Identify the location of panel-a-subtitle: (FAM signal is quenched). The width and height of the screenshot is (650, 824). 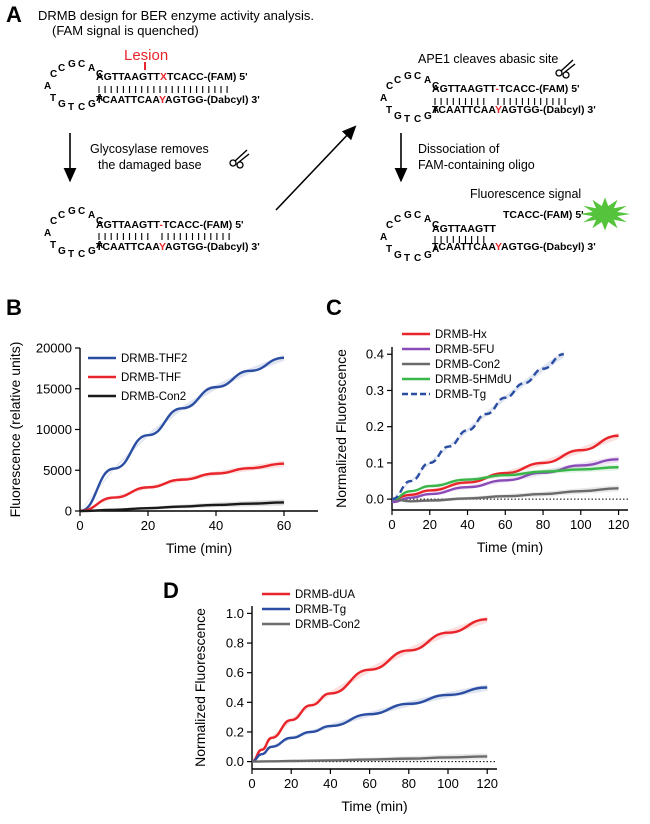
(125, 30).